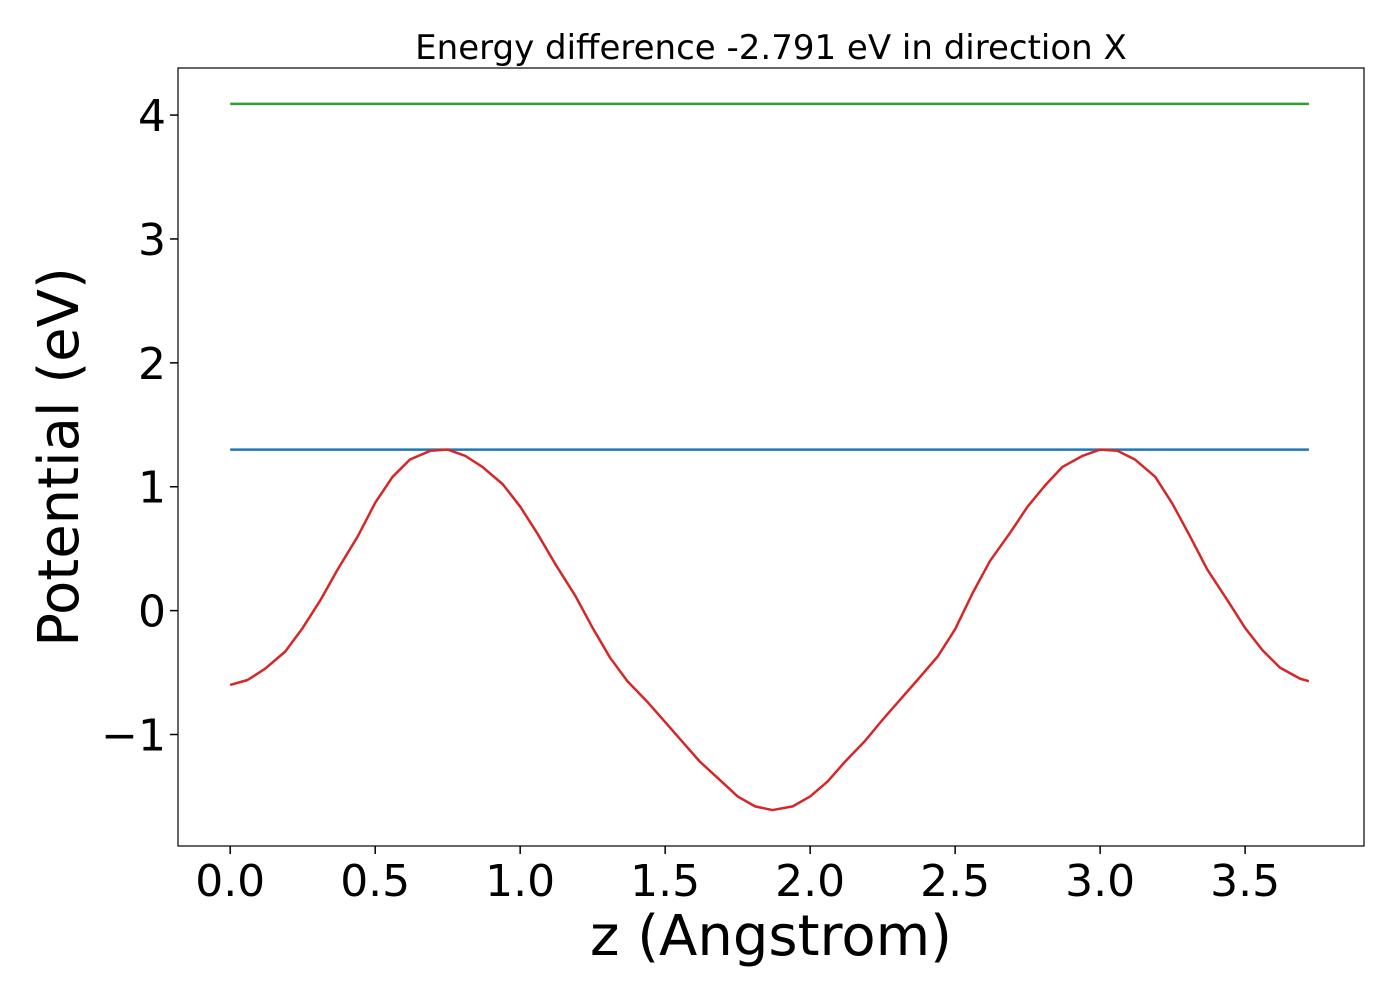  Describe the element at coordinates (59, 457) in the screenshot. I see `y-axis-label: Potential (eV)` at that location.